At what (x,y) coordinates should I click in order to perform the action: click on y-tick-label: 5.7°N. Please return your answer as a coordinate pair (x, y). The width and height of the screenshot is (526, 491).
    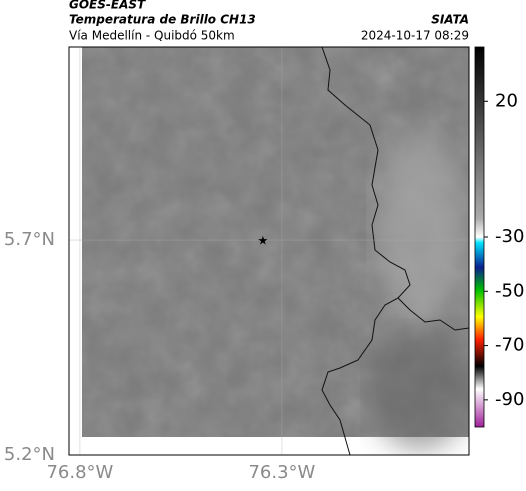
    Looking at the image, I should click on (29, 239).